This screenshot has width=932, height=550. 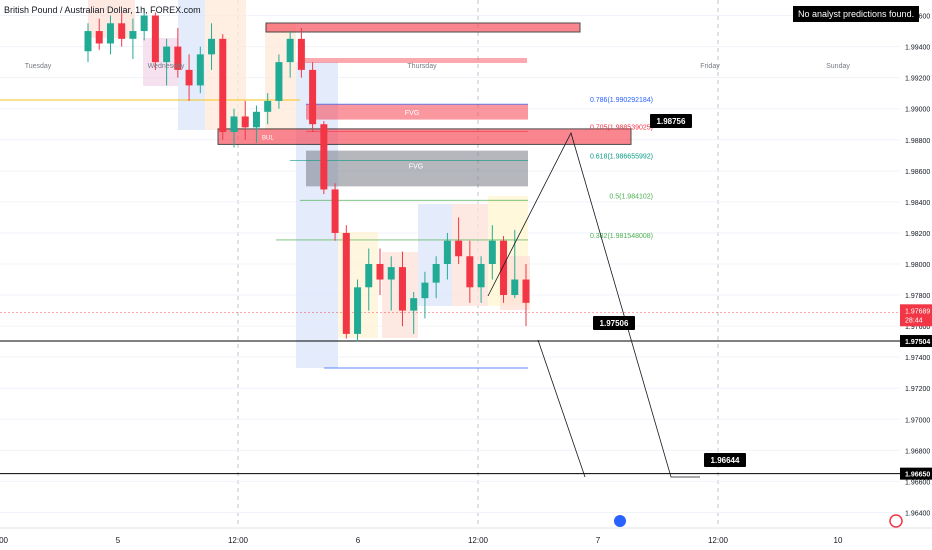 I want to click on price-tick-label: 1.97600, so click(x=917, y=327).